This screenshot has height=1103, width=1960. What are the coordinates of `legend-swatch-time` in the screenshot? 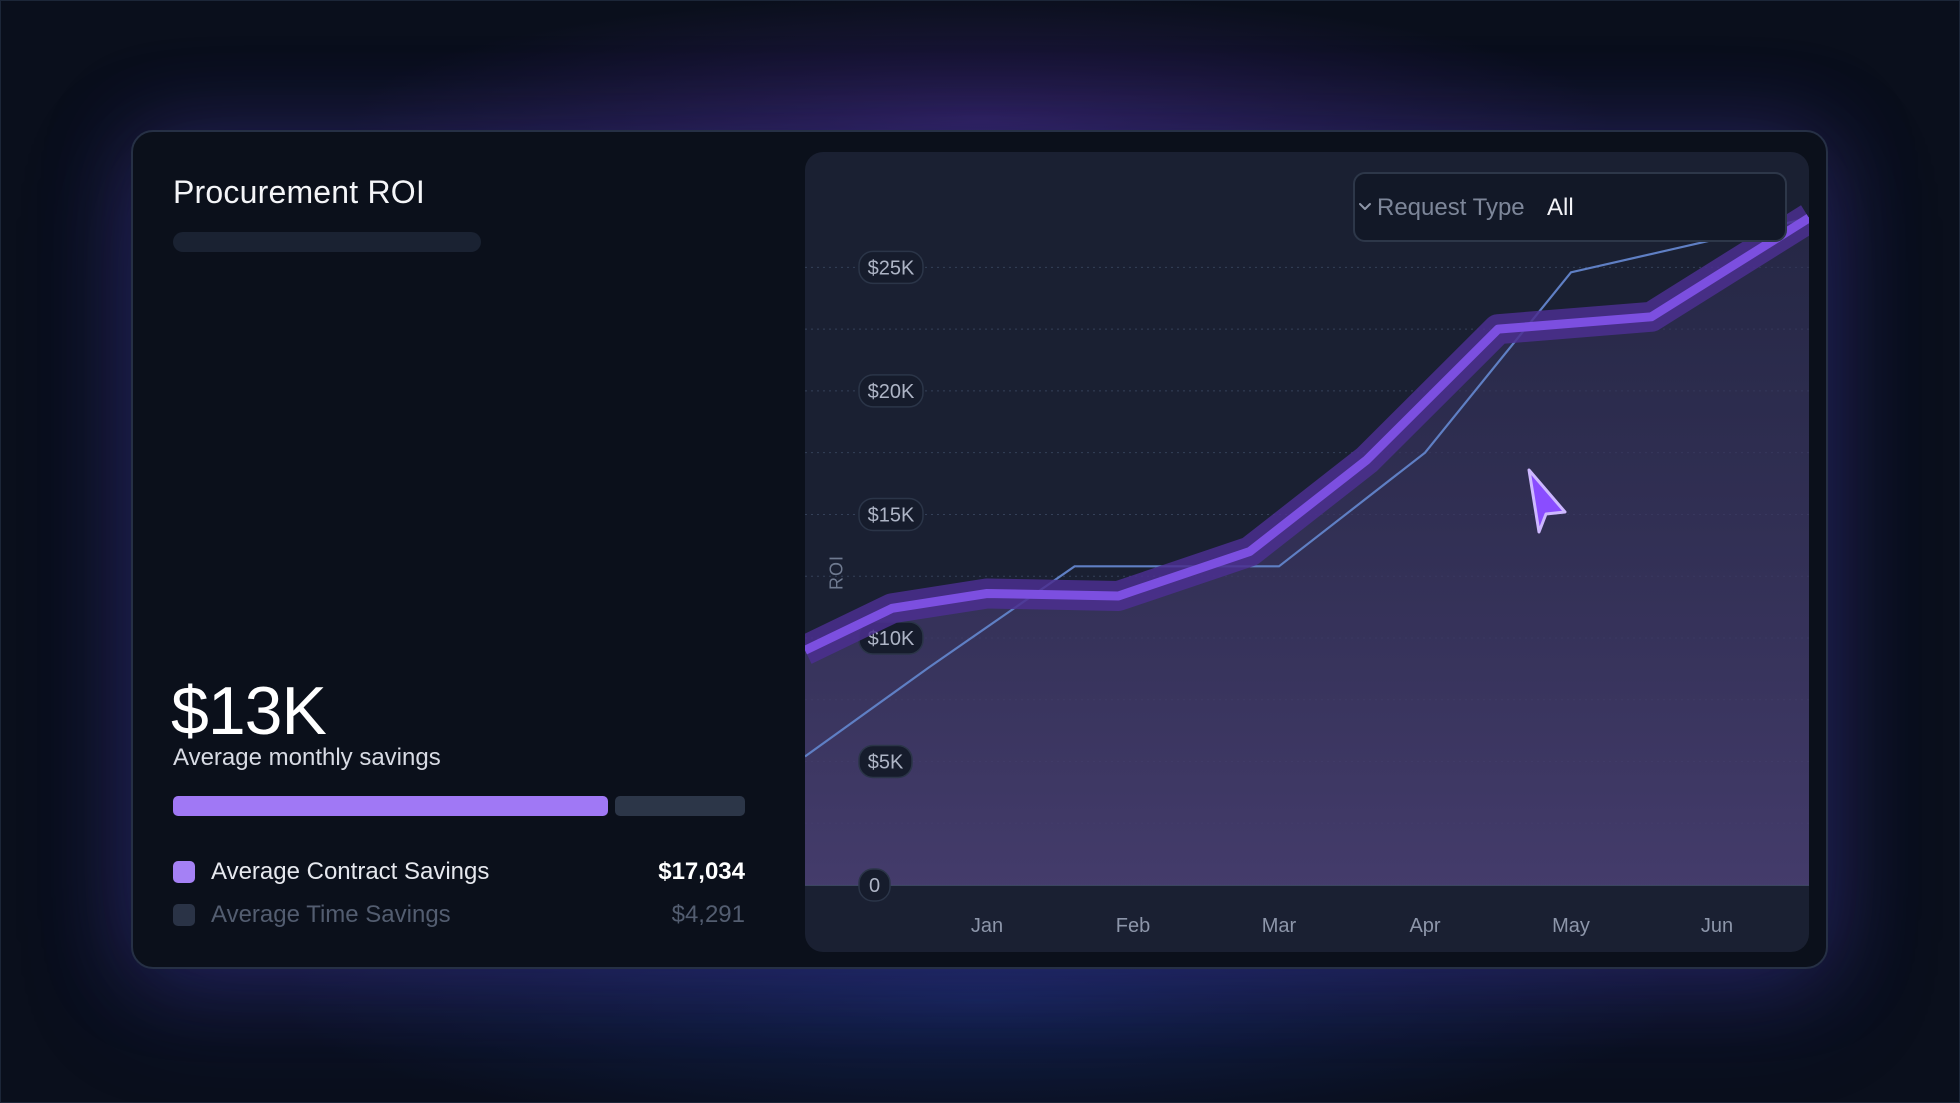 It's located at (184, 915).